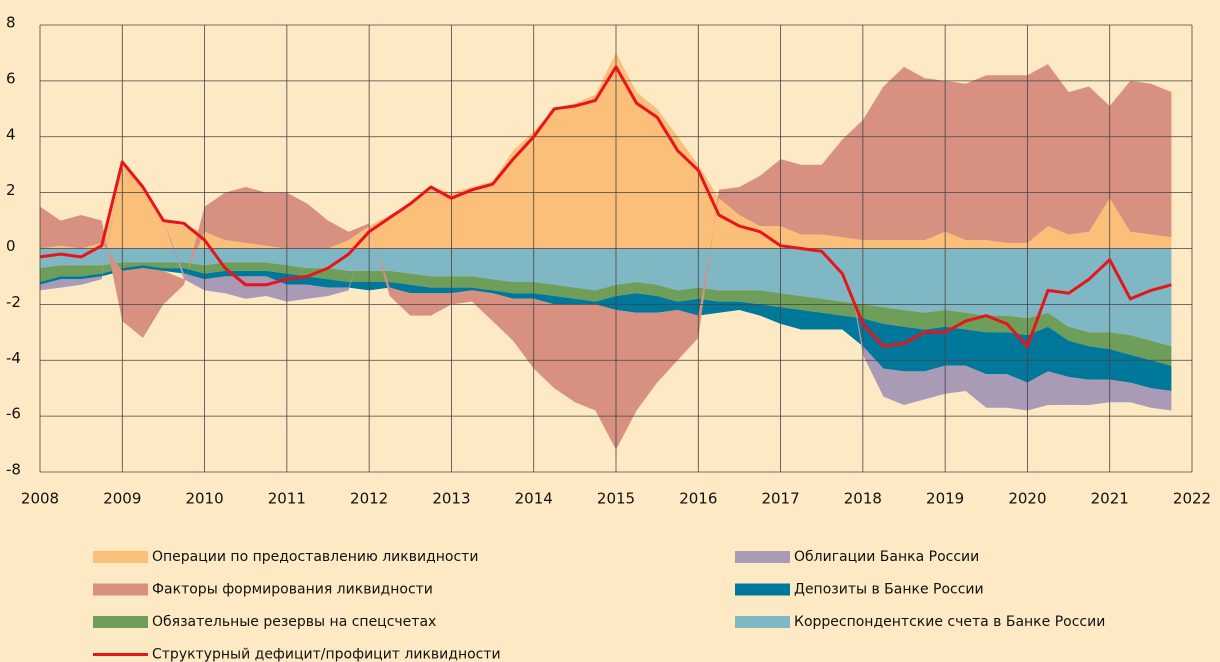 Image resolution: width=1220 pixels, height=662 pixels. I want to click on area, so click(606, 297).